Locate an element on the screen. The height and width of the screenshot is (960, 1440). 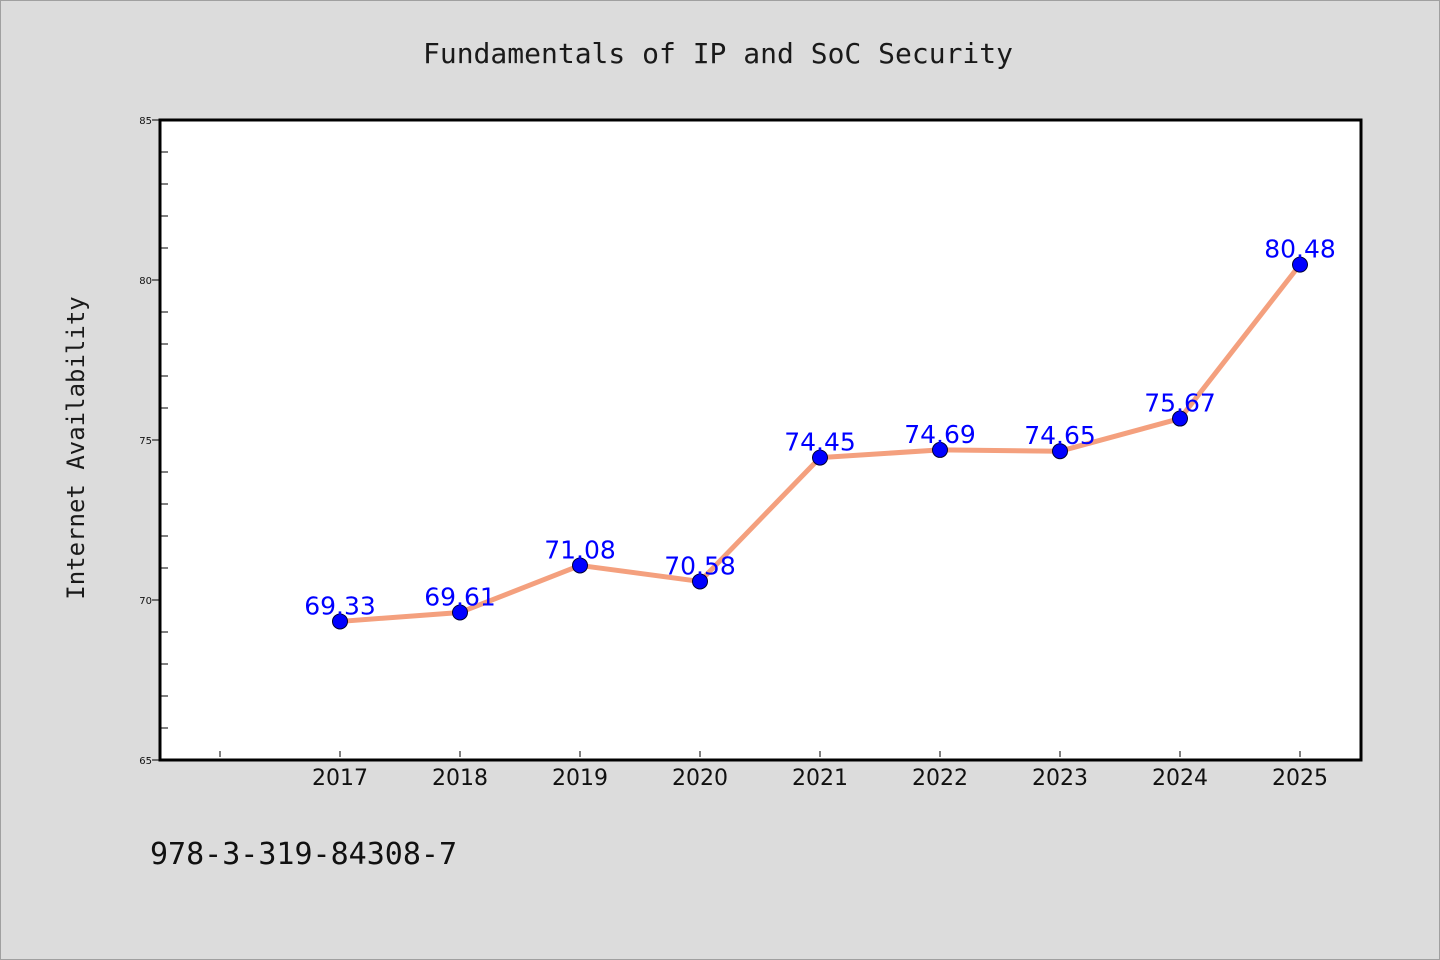
data-label: 75.67 is located at coordinates (1180, 403).